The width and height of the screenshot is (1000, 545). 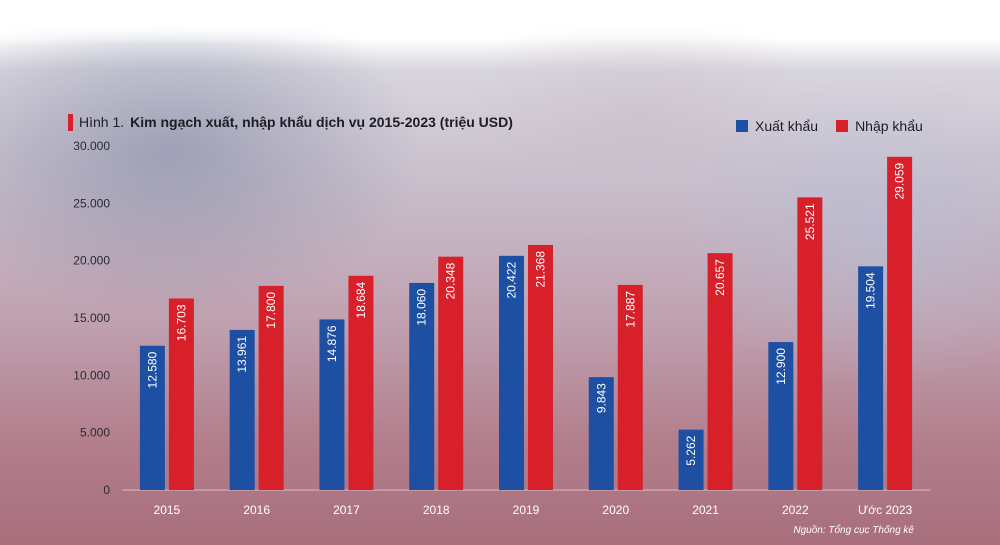 I want to click on bar-label-import: 20.348, so click(x=451, y=280).